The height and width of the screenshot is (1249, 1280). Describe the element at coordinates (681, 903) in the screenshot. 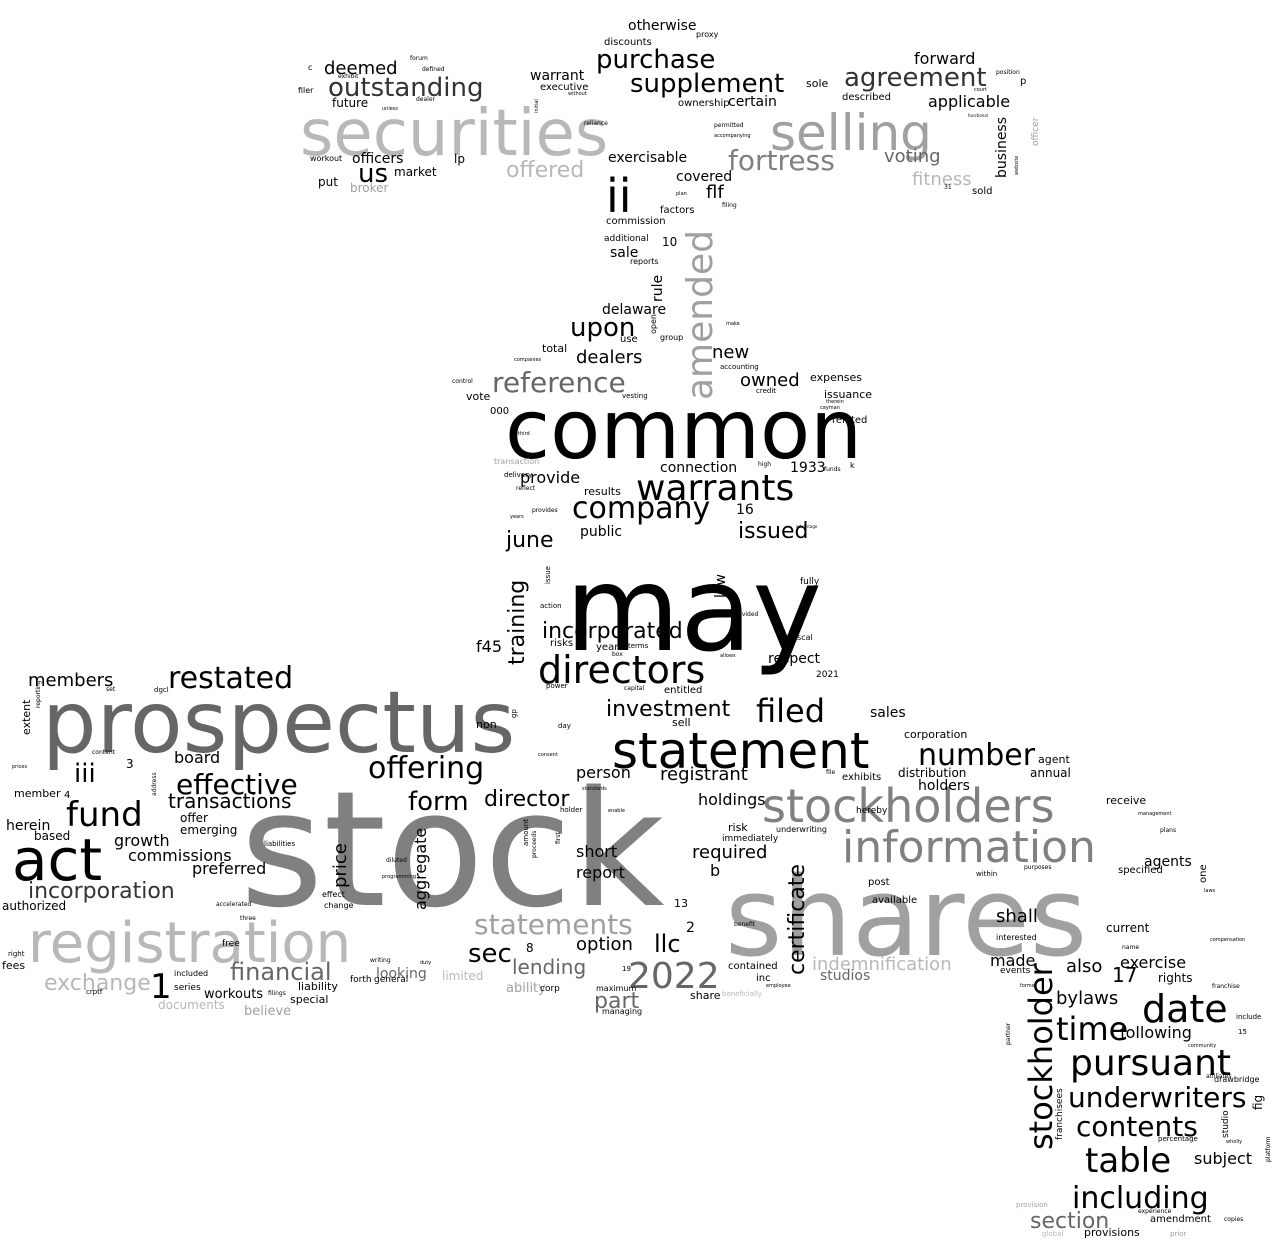

I see `word-13: 13` at that location.